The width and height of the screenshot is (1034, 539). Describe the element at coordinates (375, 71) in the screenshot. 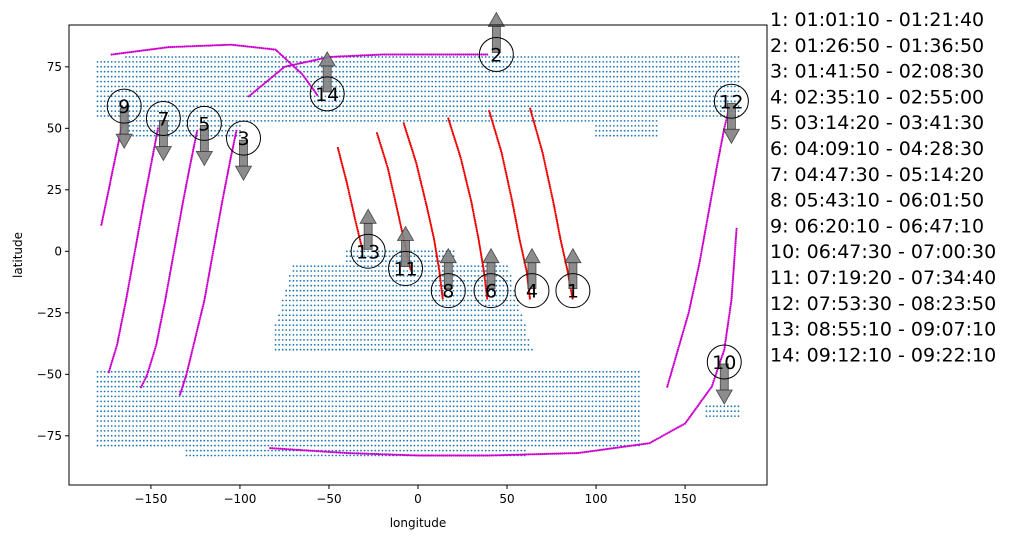

I see `land-point-2010` at that location.